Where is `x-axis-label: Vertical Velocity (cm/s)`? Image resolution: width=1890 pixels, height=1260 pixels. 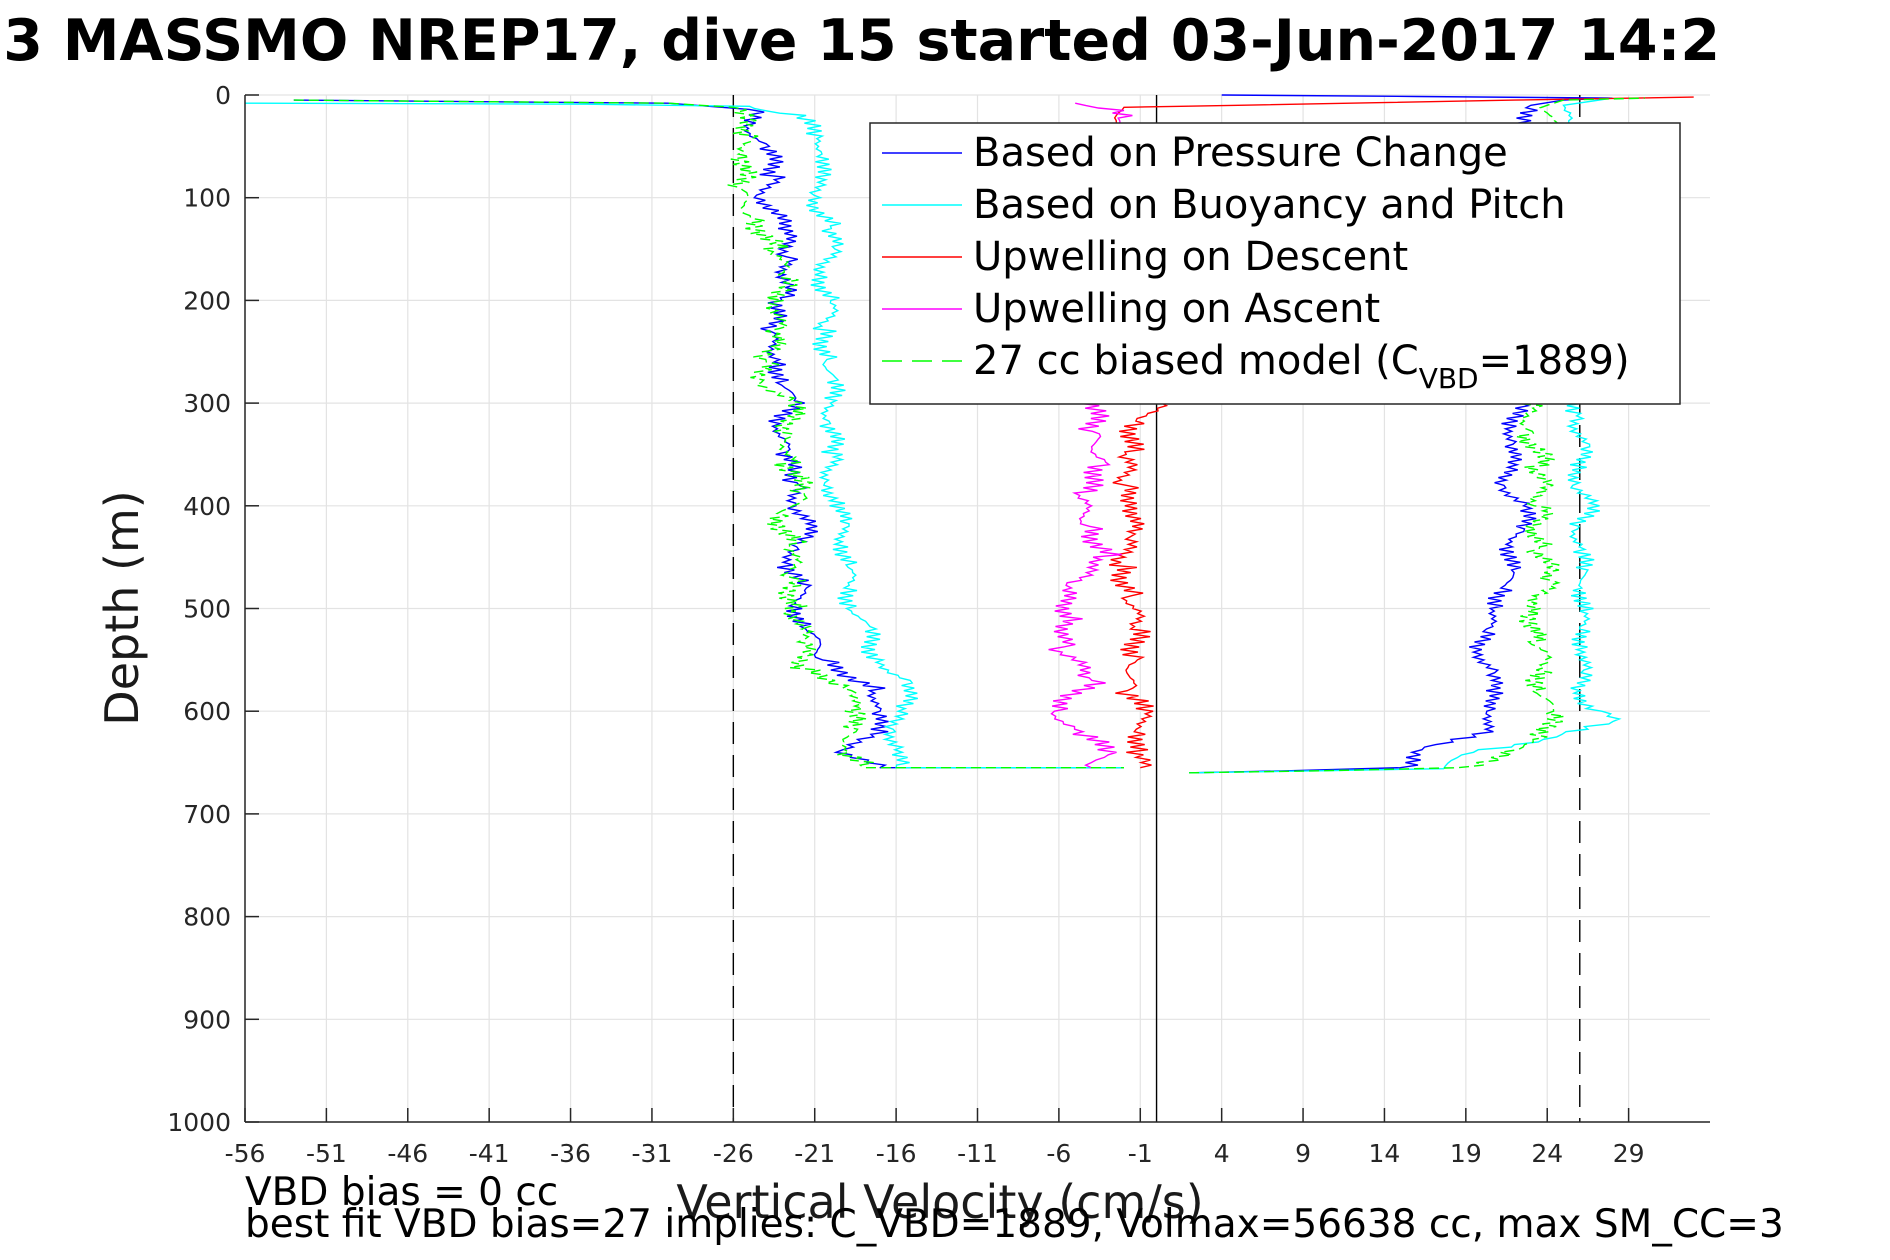
x-axis-label: Vertical Velocity (cm/s) is located at coordinates (939, 1202).